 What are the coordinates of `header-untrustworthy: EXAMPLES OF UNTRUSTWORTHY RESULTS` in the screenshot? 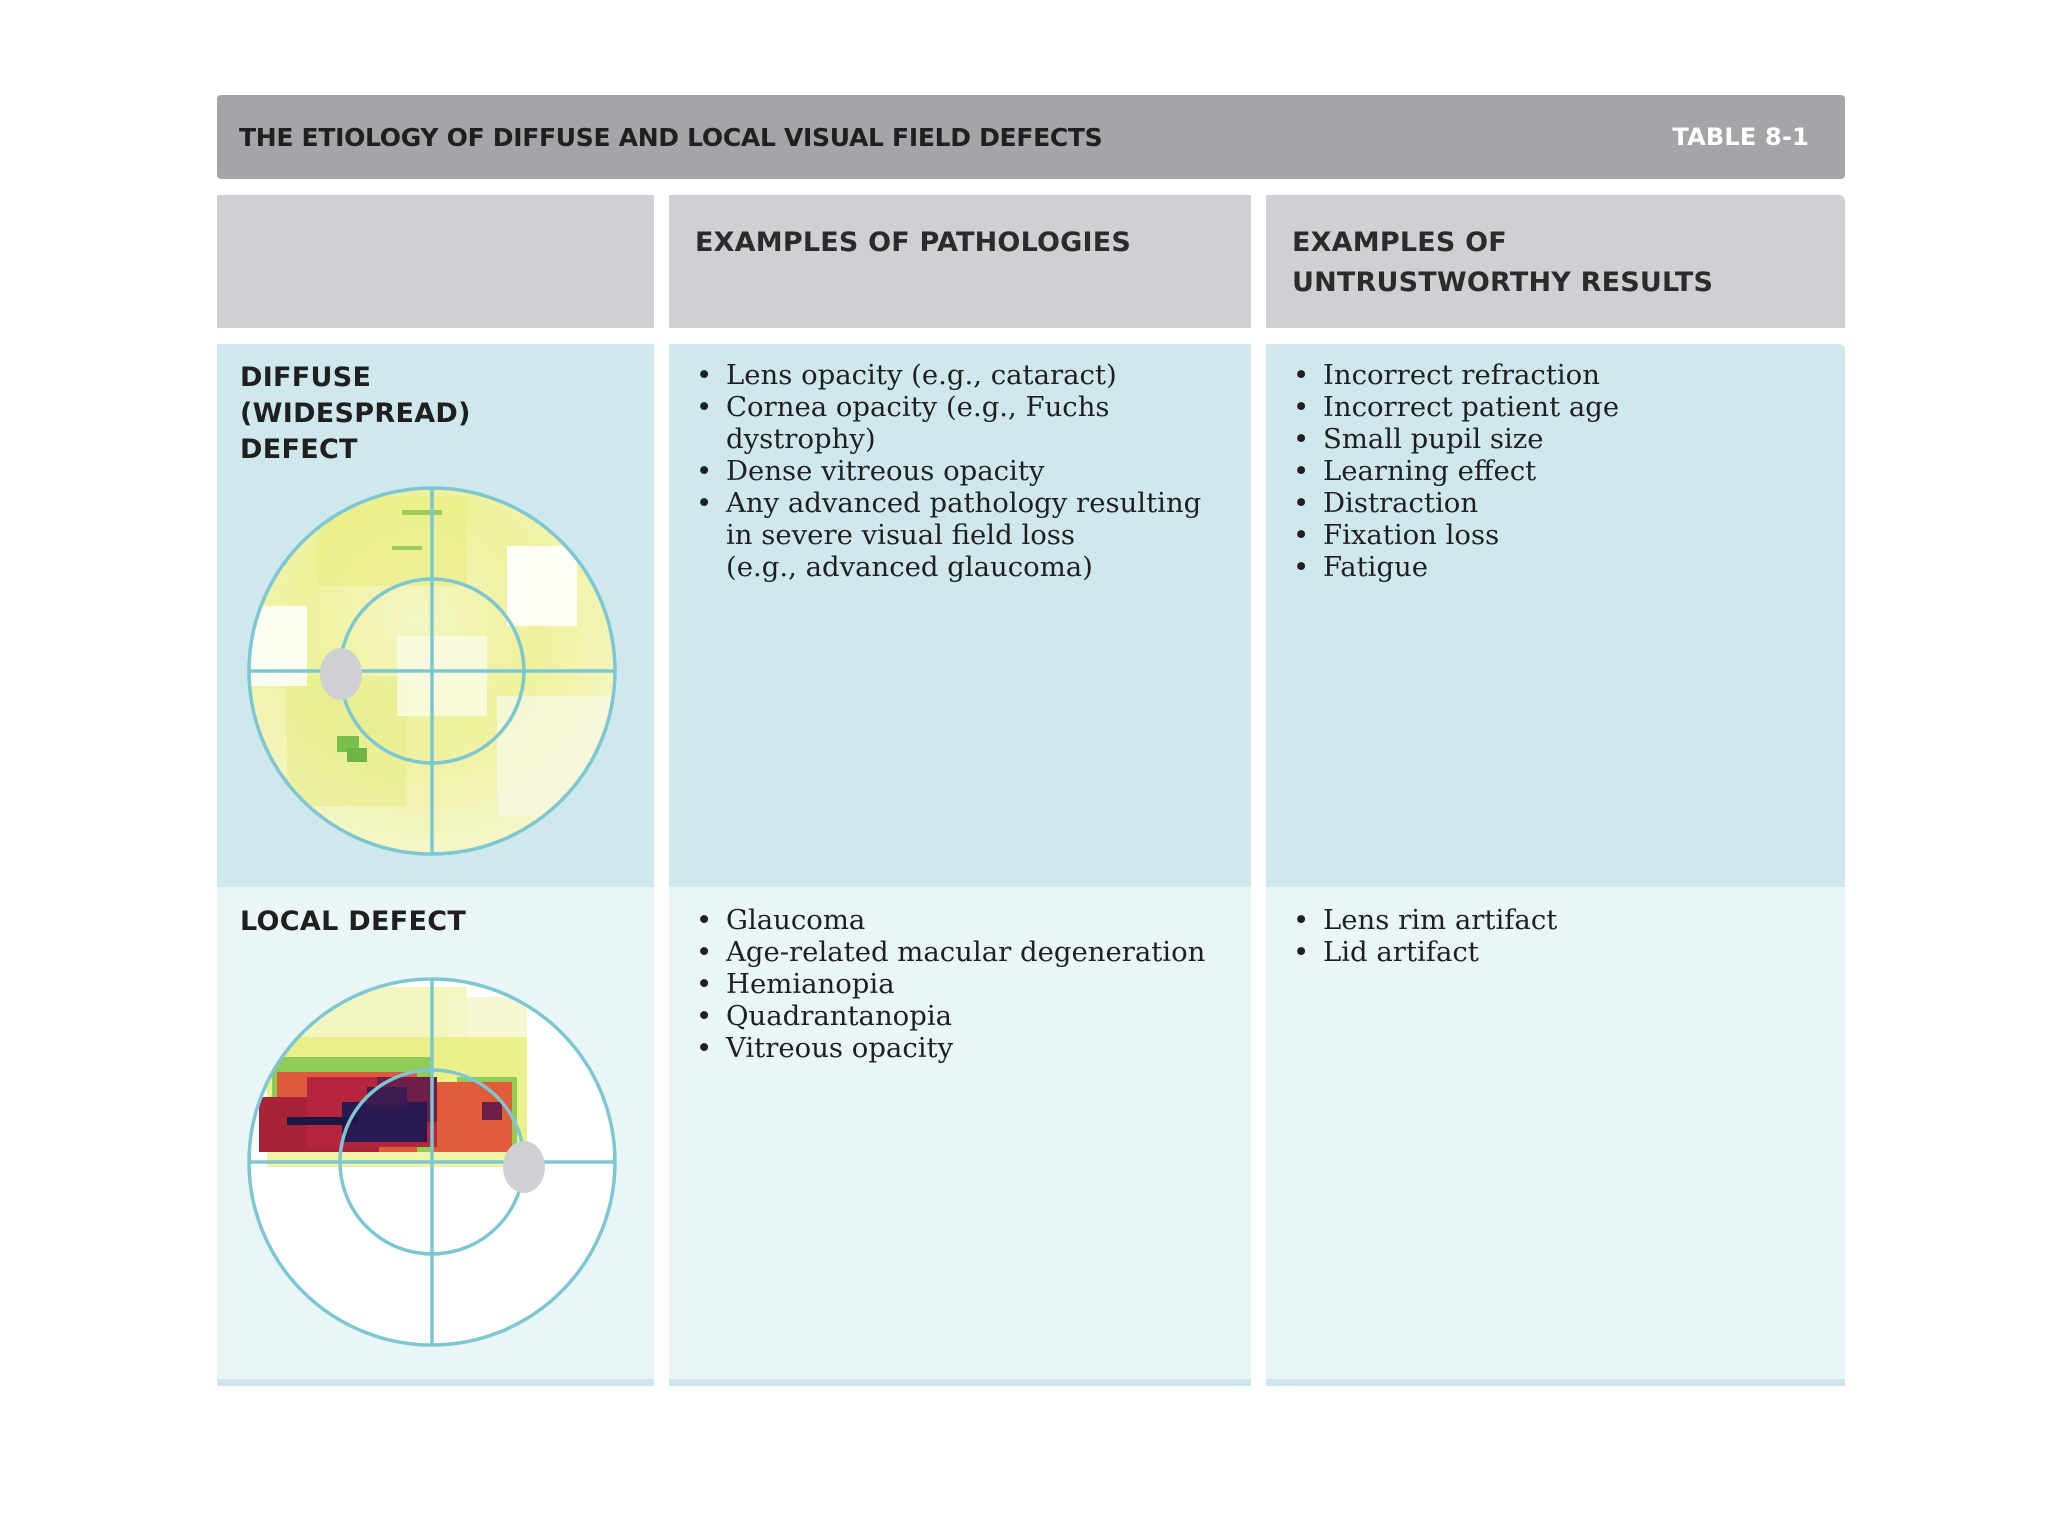 It's located at (1503, 262).